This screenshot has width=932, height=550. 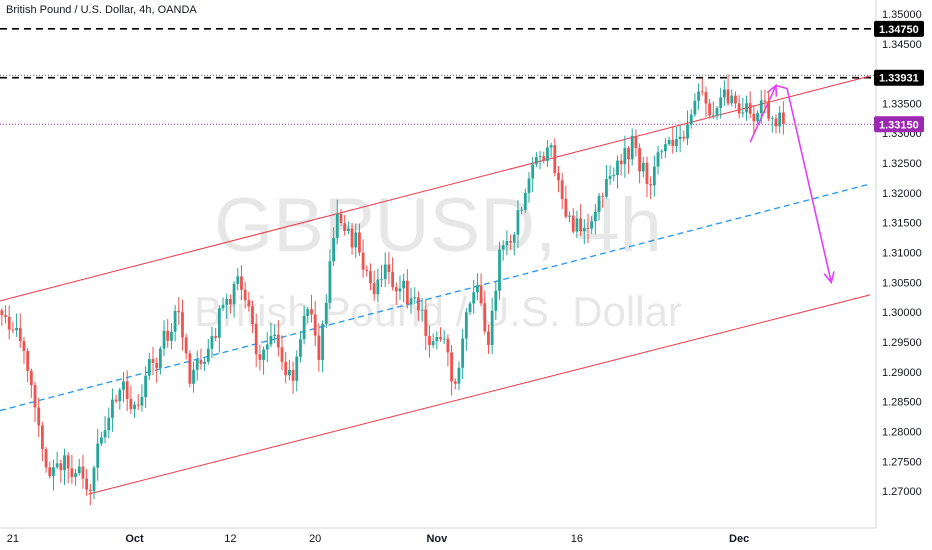 What do you see at coordinates (899, 124) in the screenshot?
I see `current-price-tag: 1.33150` at bounding box center [899, 124].